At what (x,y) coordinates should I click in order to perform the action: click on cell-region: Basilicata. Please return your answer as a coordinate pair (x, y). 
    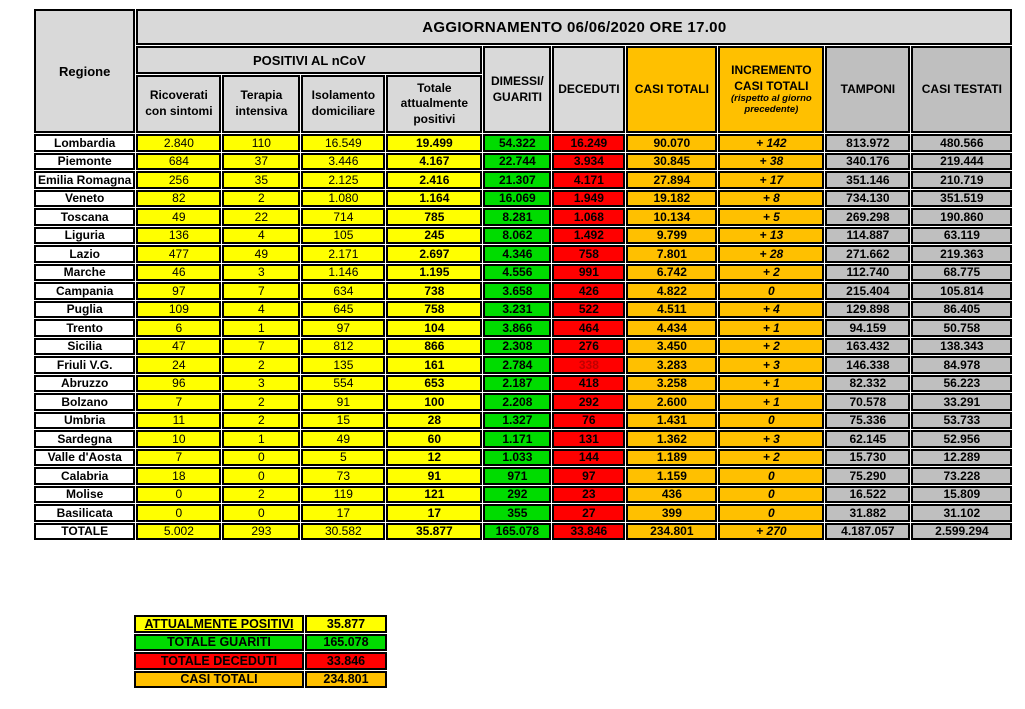
    Looking at the image, I should click on (85, 513).